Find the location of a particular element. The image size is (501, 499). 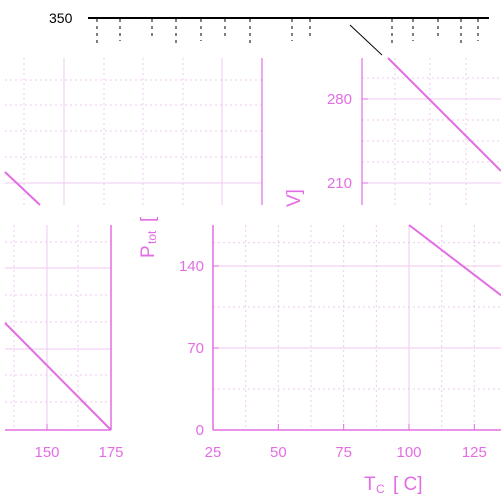

top-strip-label: 350 is located at coordinates (61, 18).